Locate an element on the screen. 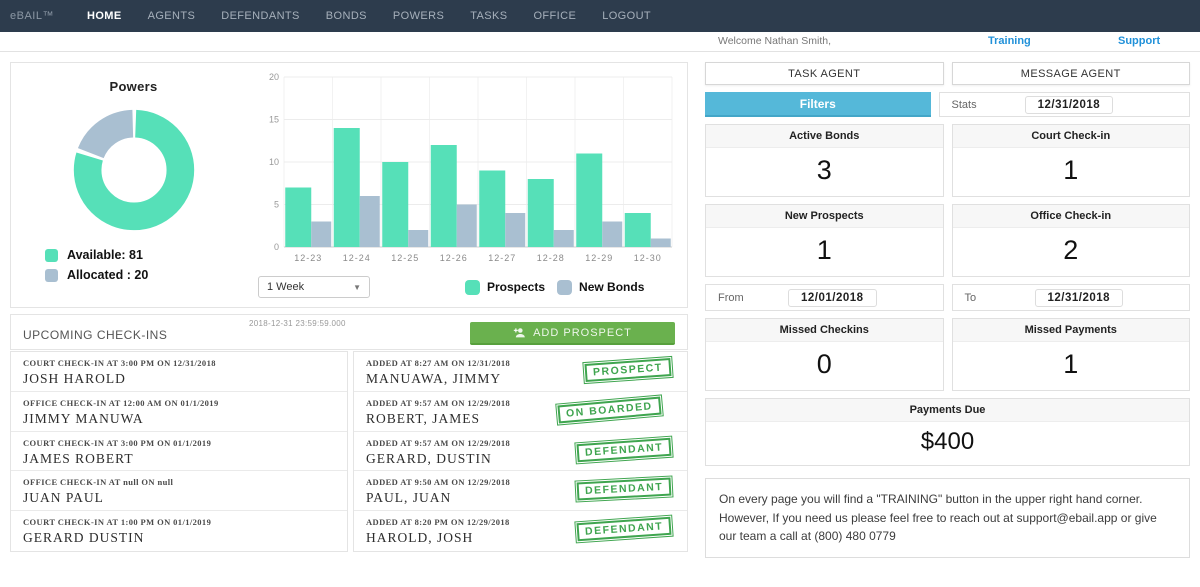  svg-text: 10 is located at coordinates (274, 162).